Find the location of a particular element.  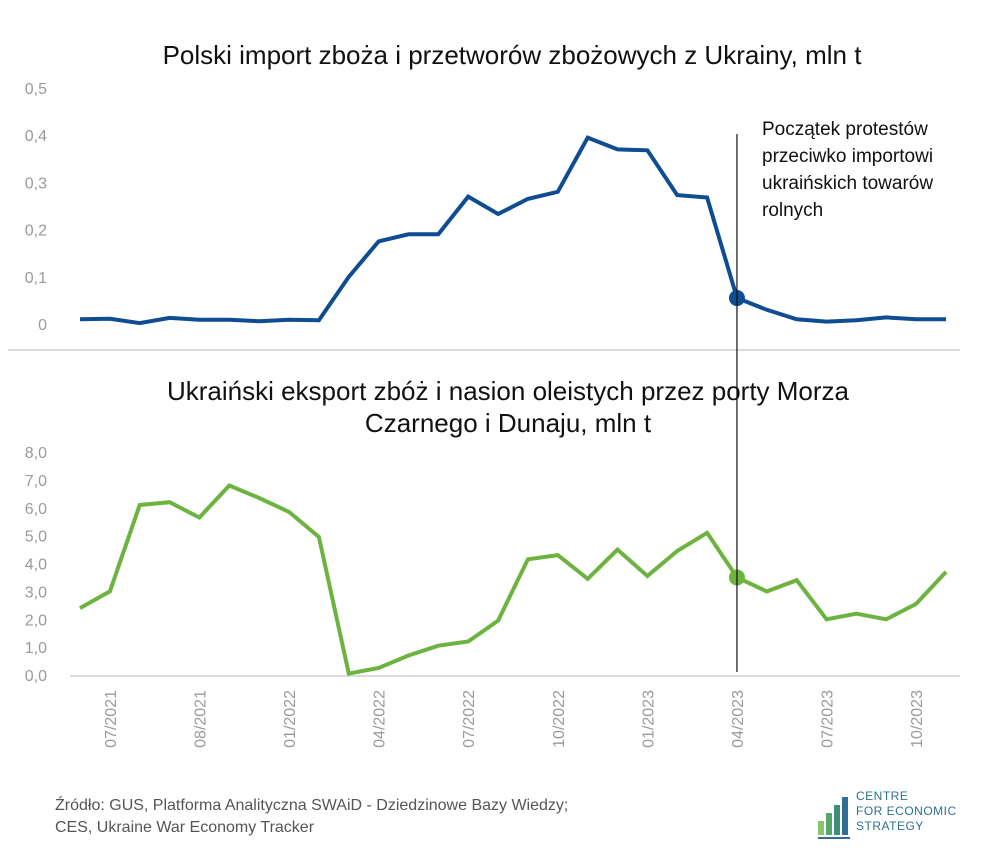

import-y-tick-label: 0,4 is located at coordinates (36, 136).